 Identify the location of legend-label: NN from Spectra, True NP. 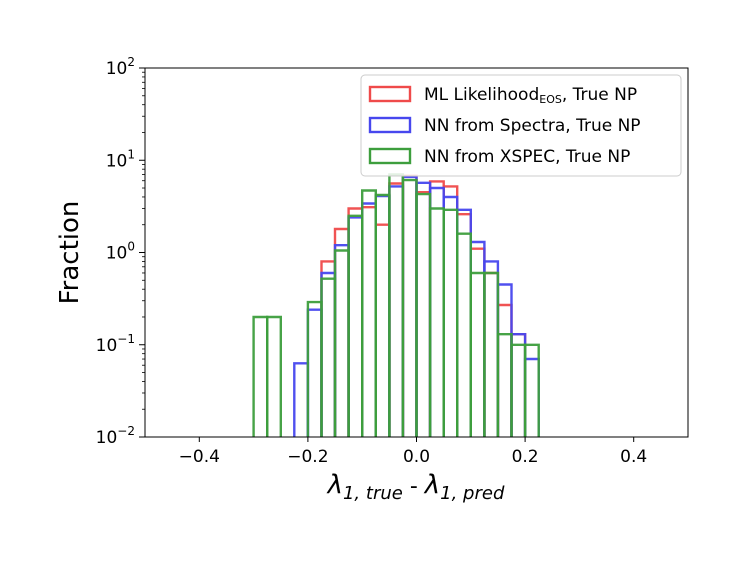
(532, 126).